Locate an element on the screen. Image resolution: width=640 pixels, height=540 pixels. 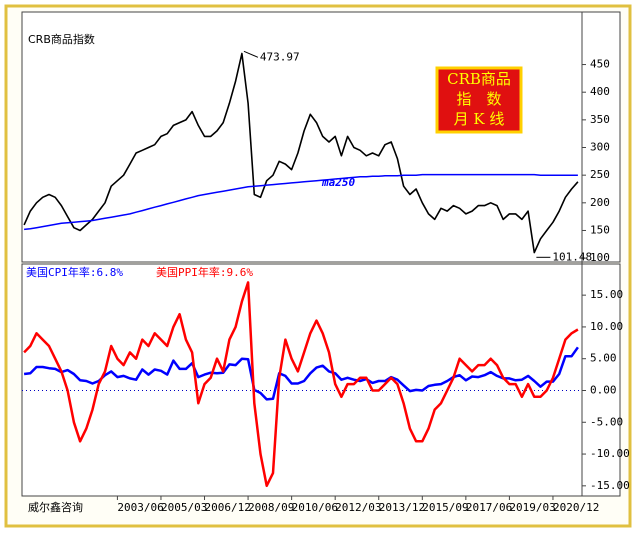
x-tick-label: 2015/09 is located at coordinates (445, 507).